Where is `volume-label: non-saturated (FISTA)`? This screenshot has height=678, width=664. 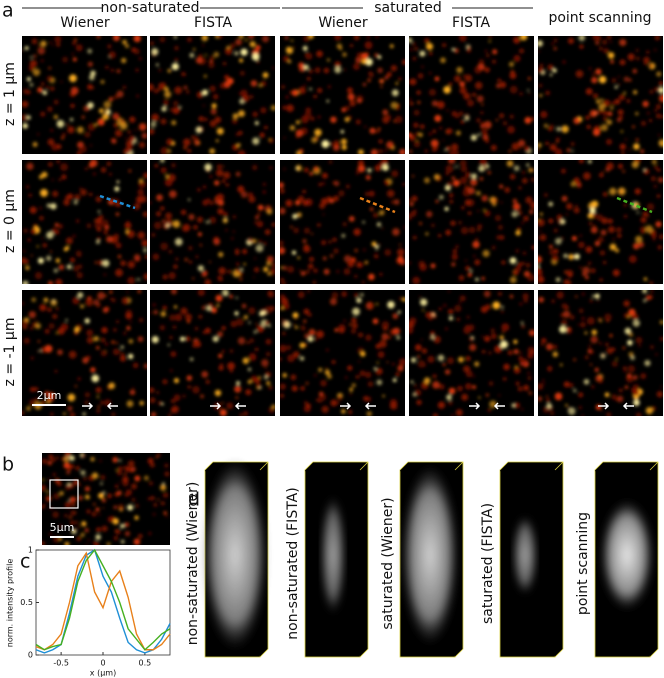
volume-label: non-saturated (FISTA) is located at coordinates (293, 563).